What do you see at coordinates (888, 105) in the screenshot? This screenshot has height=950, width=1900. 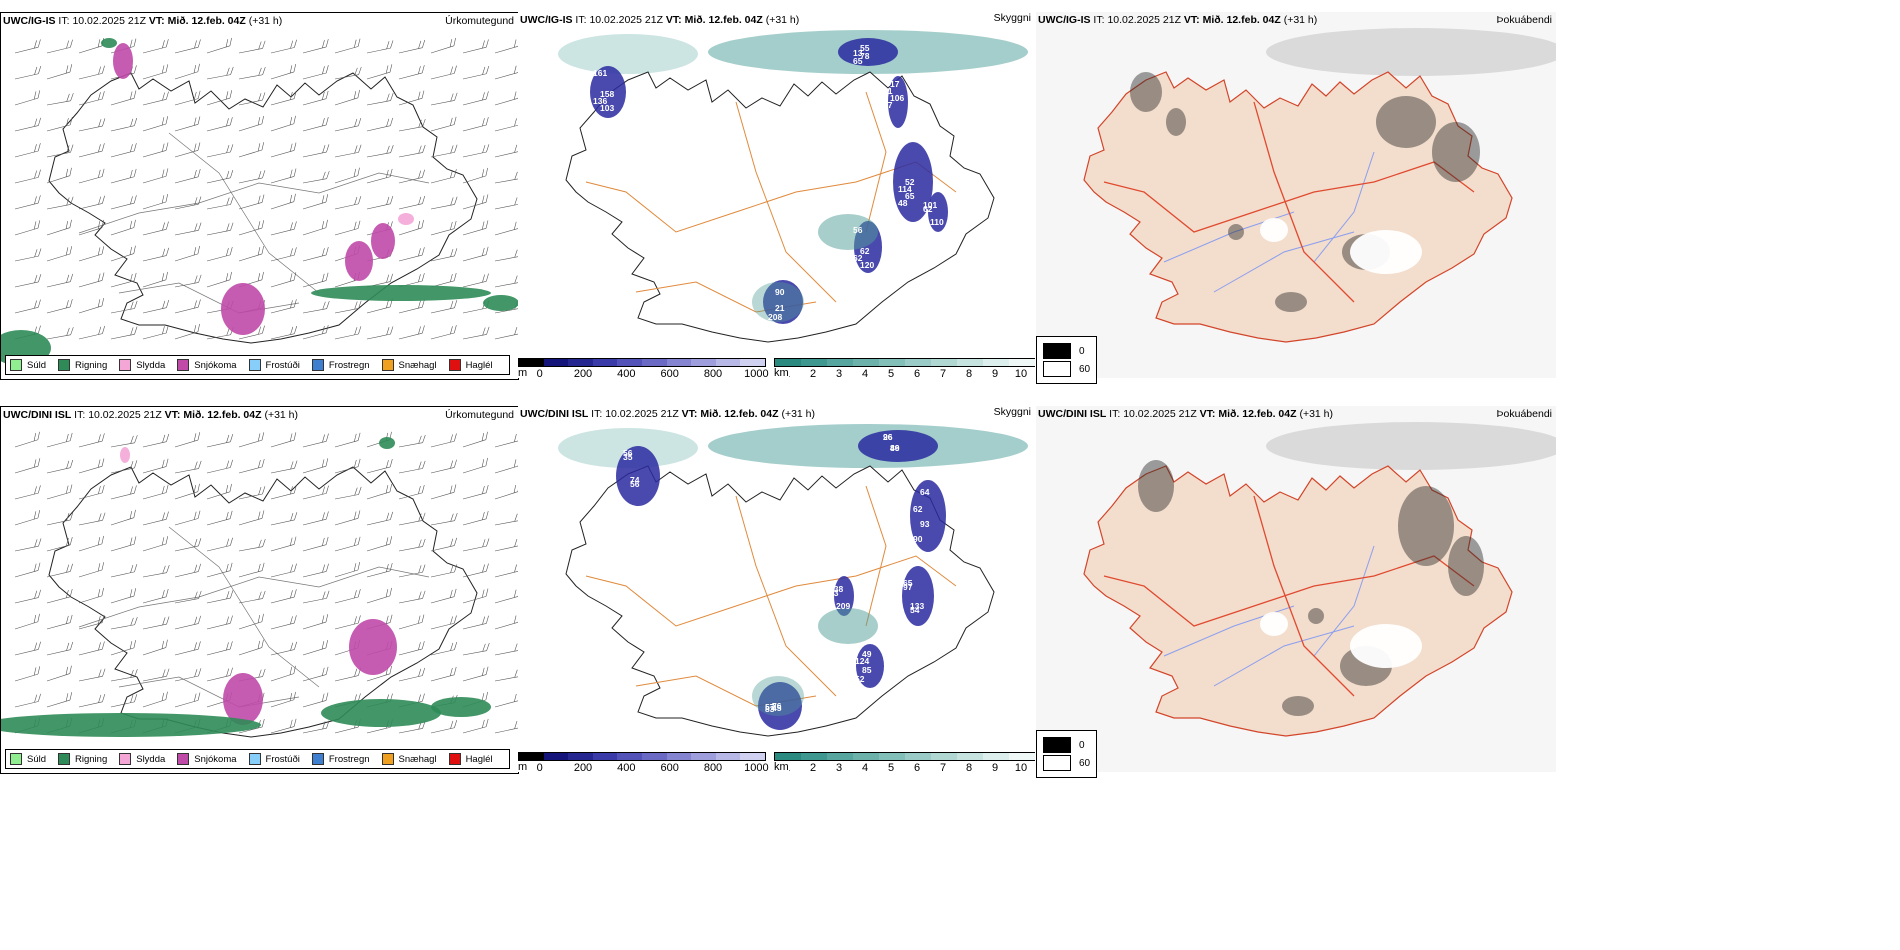 I see `ceiling-height-label: 67` at bounding box center [888, 105].